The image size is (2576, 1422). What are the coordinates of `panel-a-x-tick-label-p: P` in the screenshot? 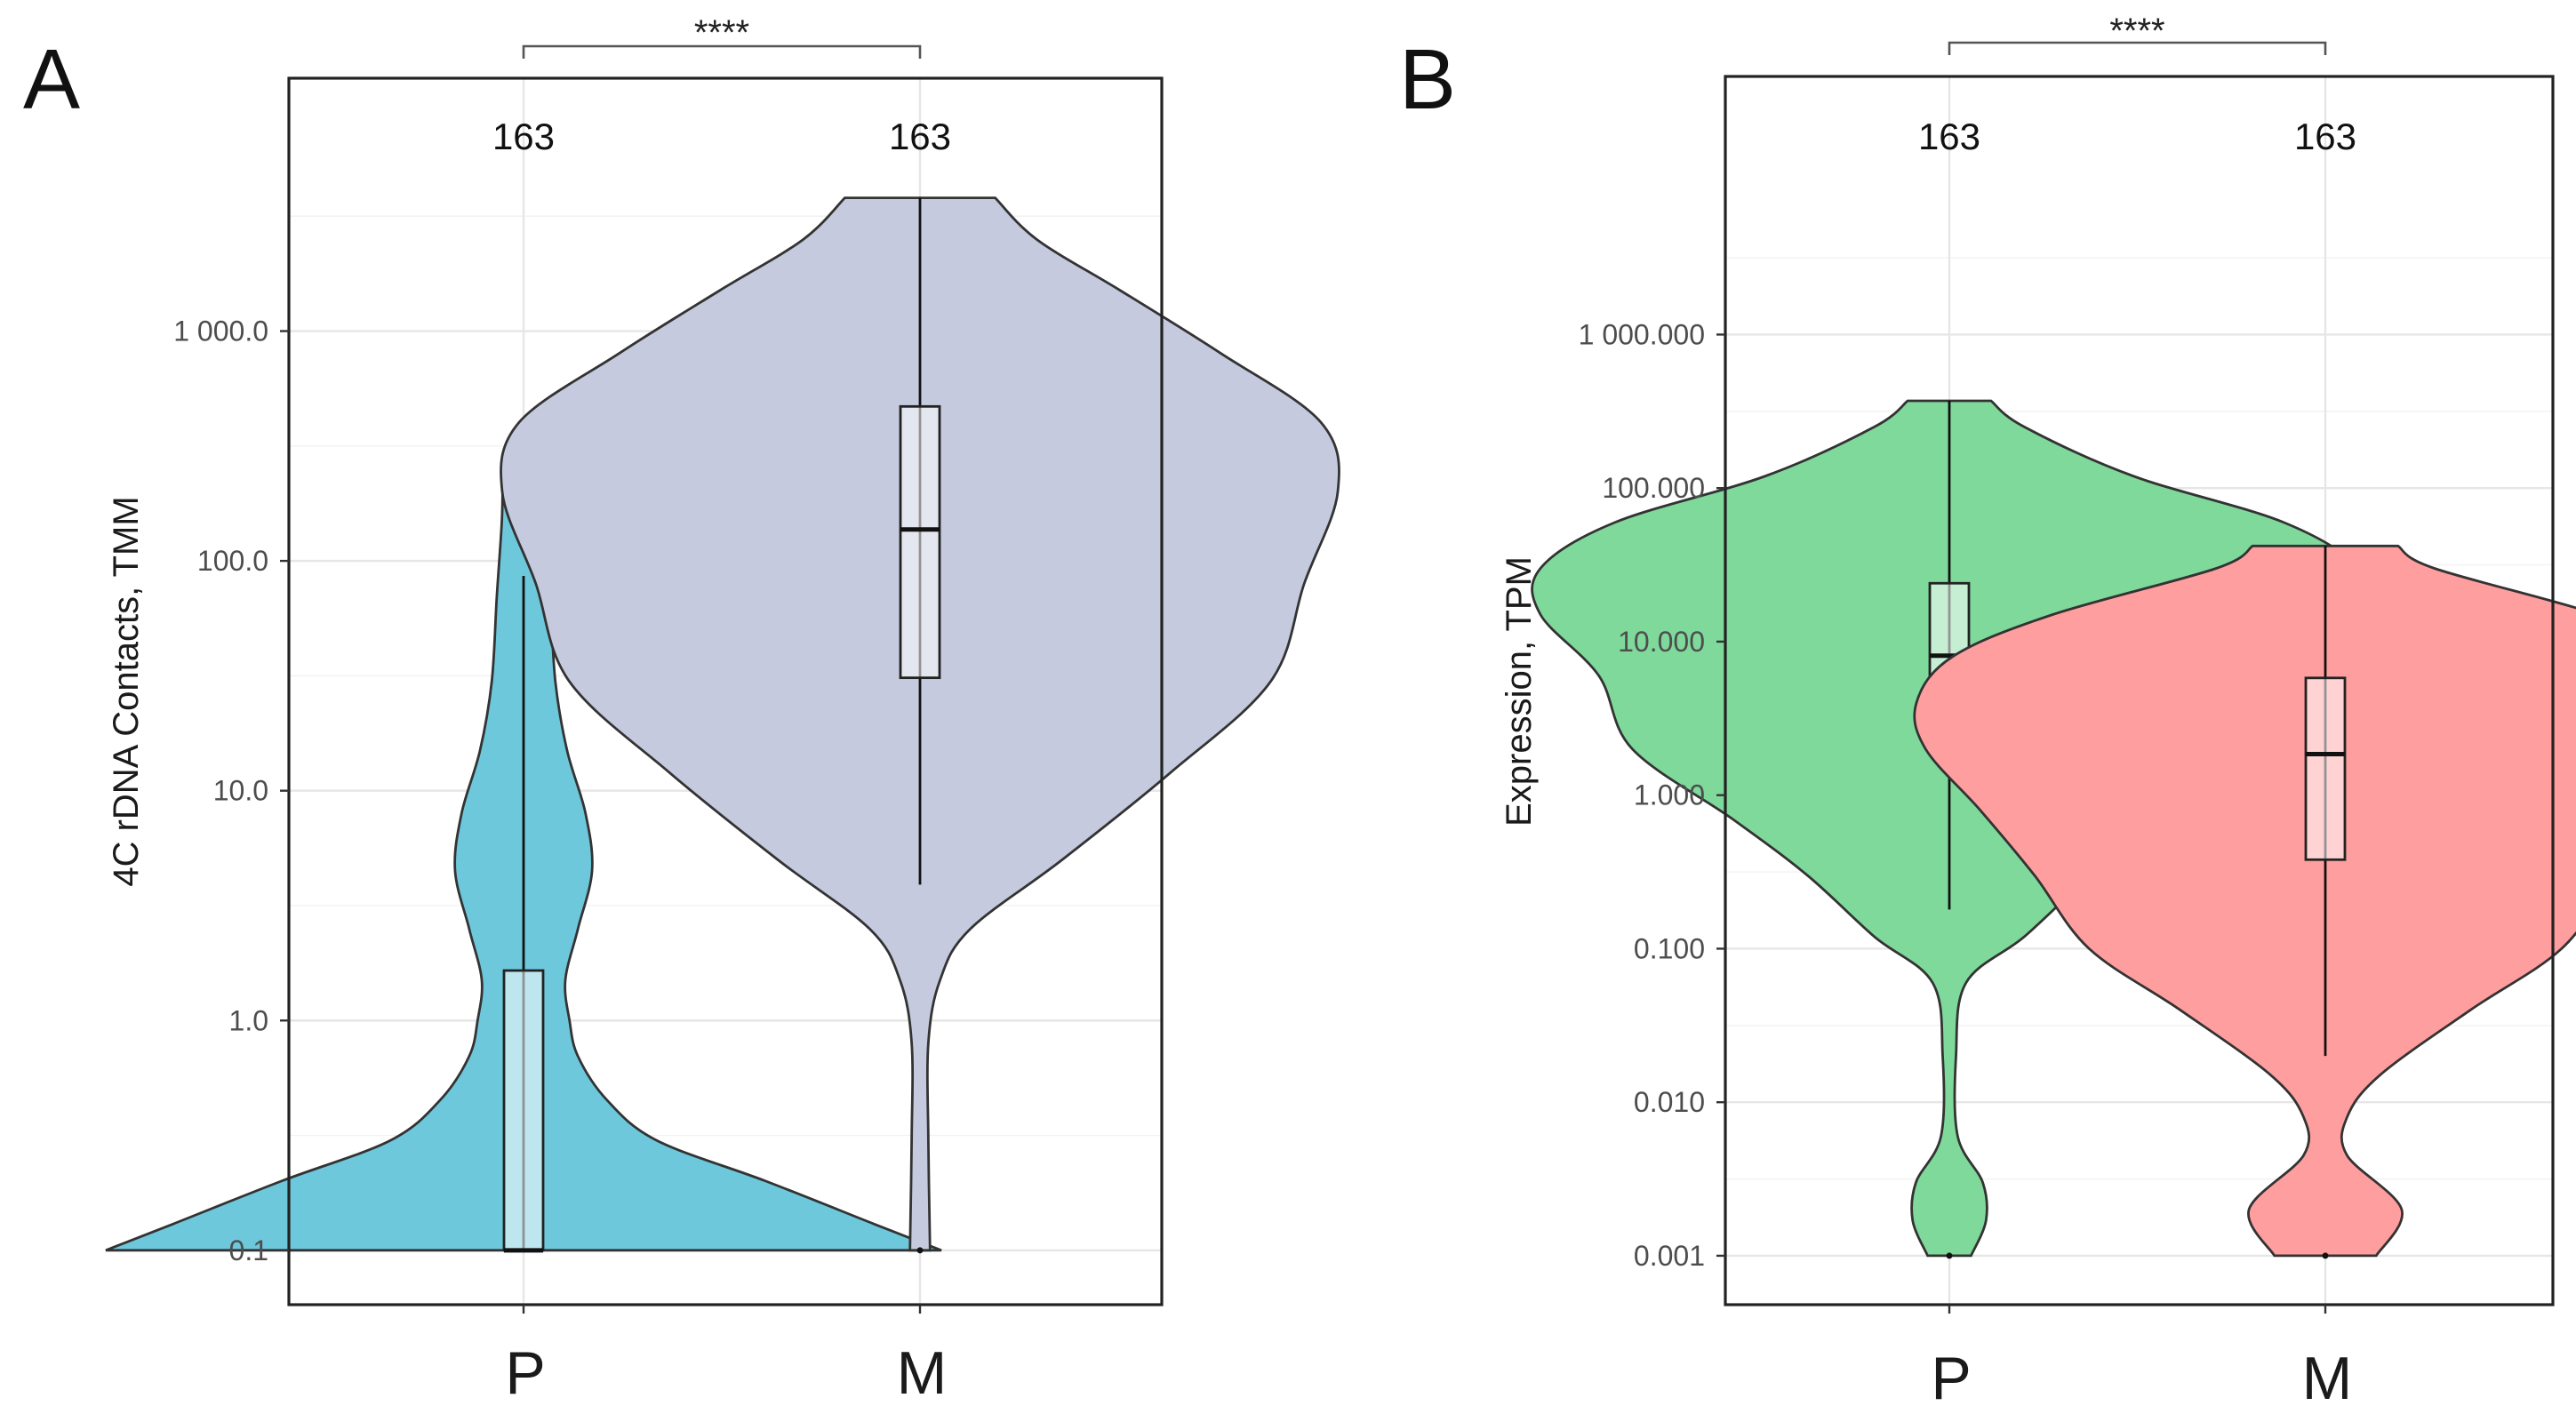 It's located at (525, 1373).